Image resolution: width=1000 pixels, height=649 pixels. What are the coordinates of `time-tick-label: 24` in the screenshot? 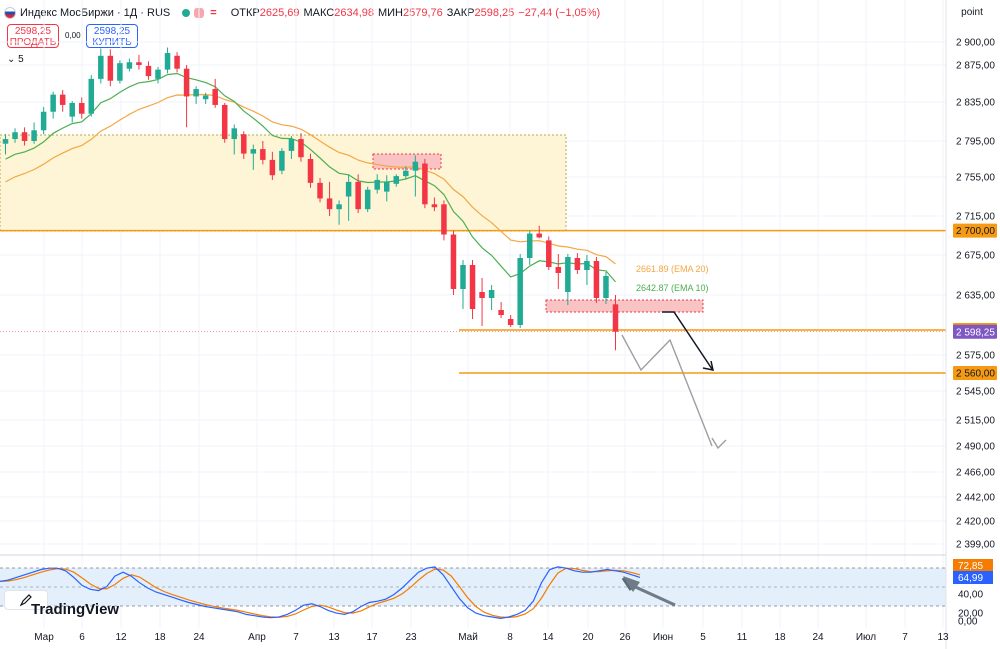 It's located at (818, 637).